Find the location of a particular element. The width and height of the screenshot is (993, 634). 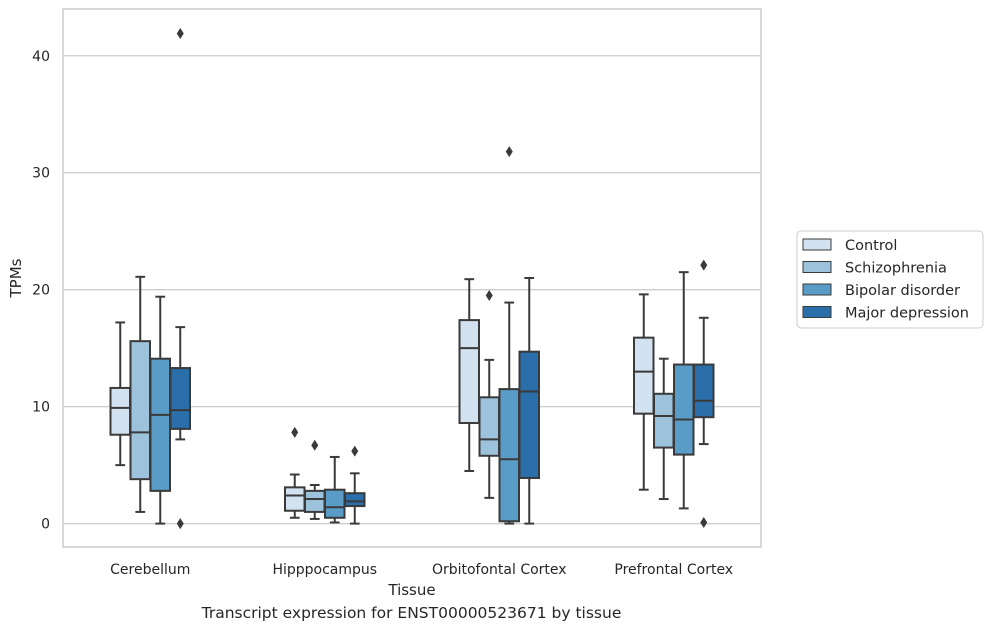

x-axis-label: Tissue is located at coordinates (411, 590).